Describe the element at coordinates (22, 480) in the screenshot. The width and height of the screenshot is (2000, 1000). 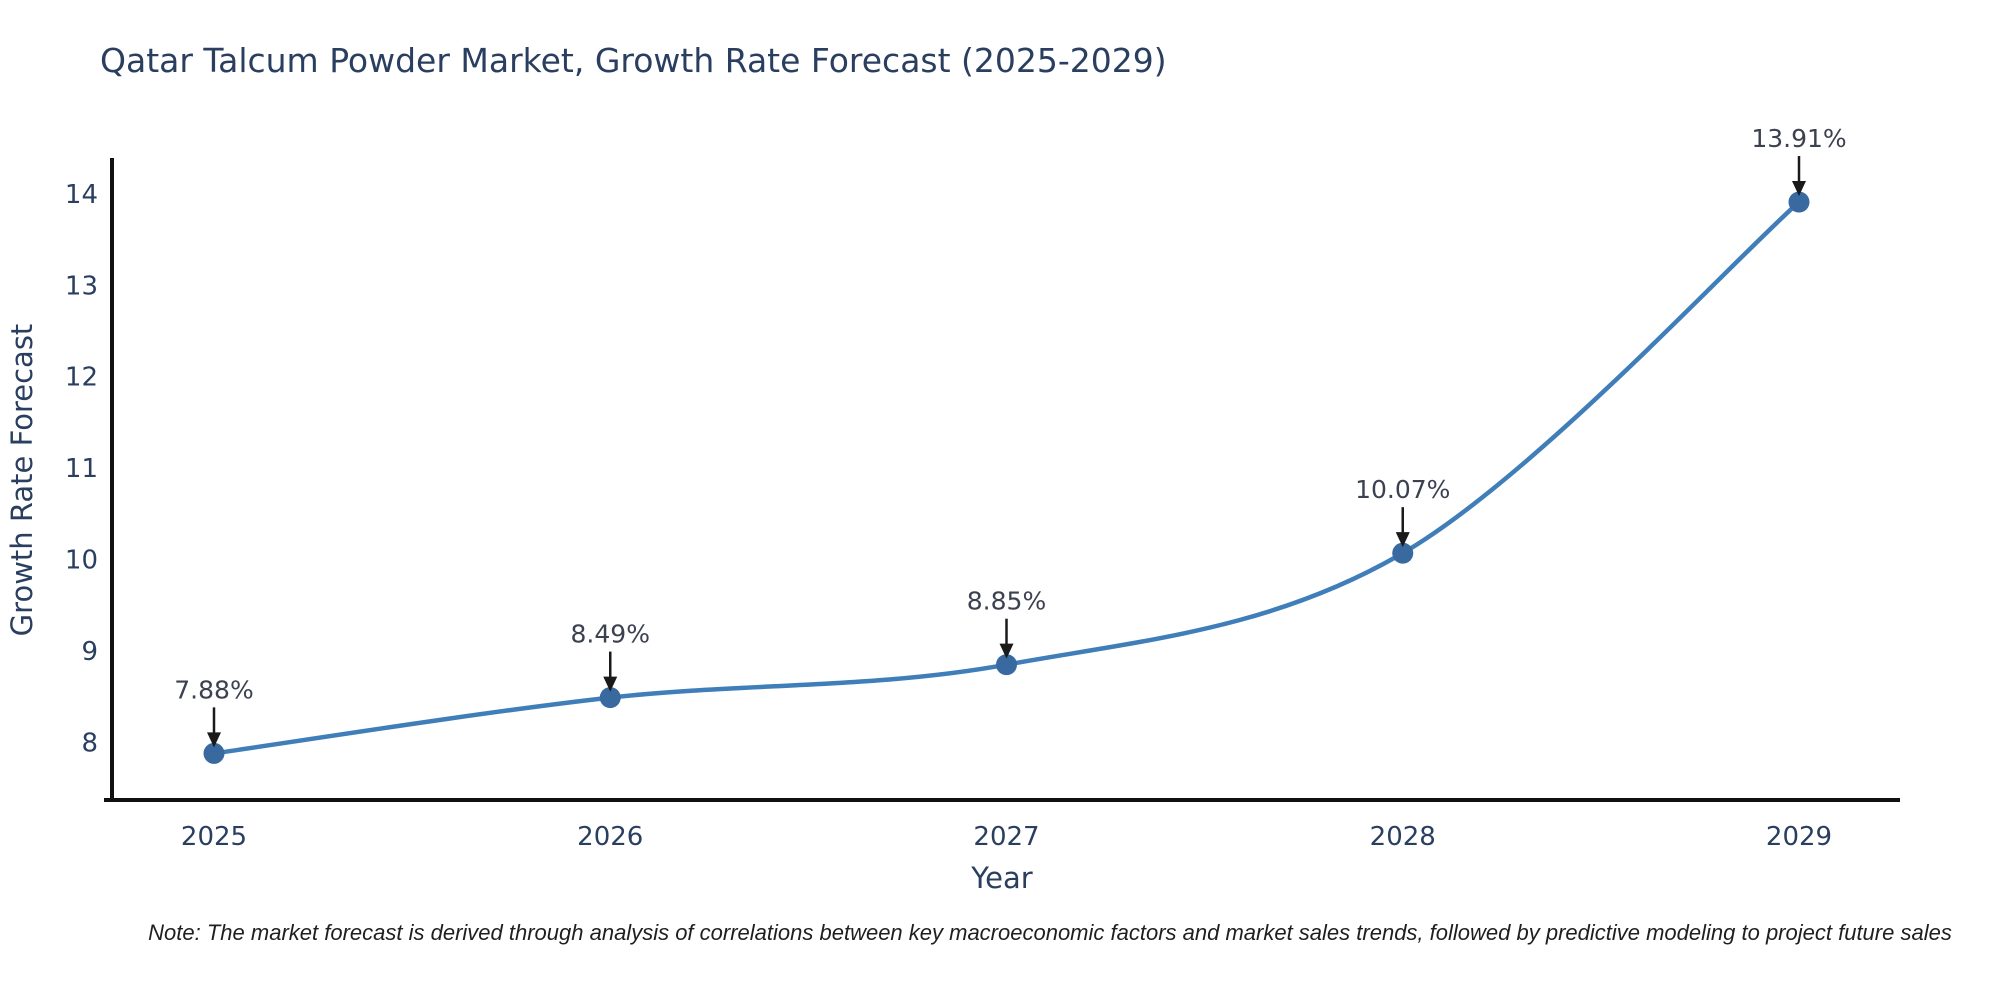
I see `y-axis-title: Growth Rate Forecast` at that location.